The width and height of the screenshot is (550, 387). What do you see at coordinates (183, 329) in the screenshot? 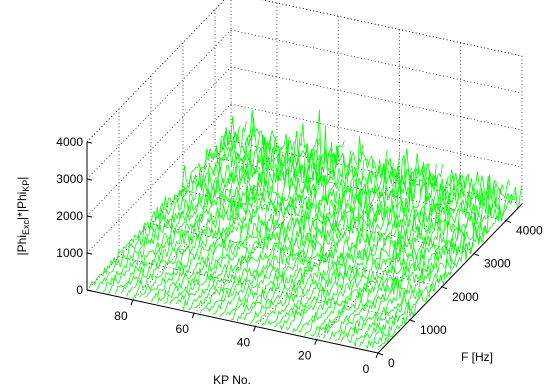
I see `x-tick-label: 60` at bounding box center [183, 329].